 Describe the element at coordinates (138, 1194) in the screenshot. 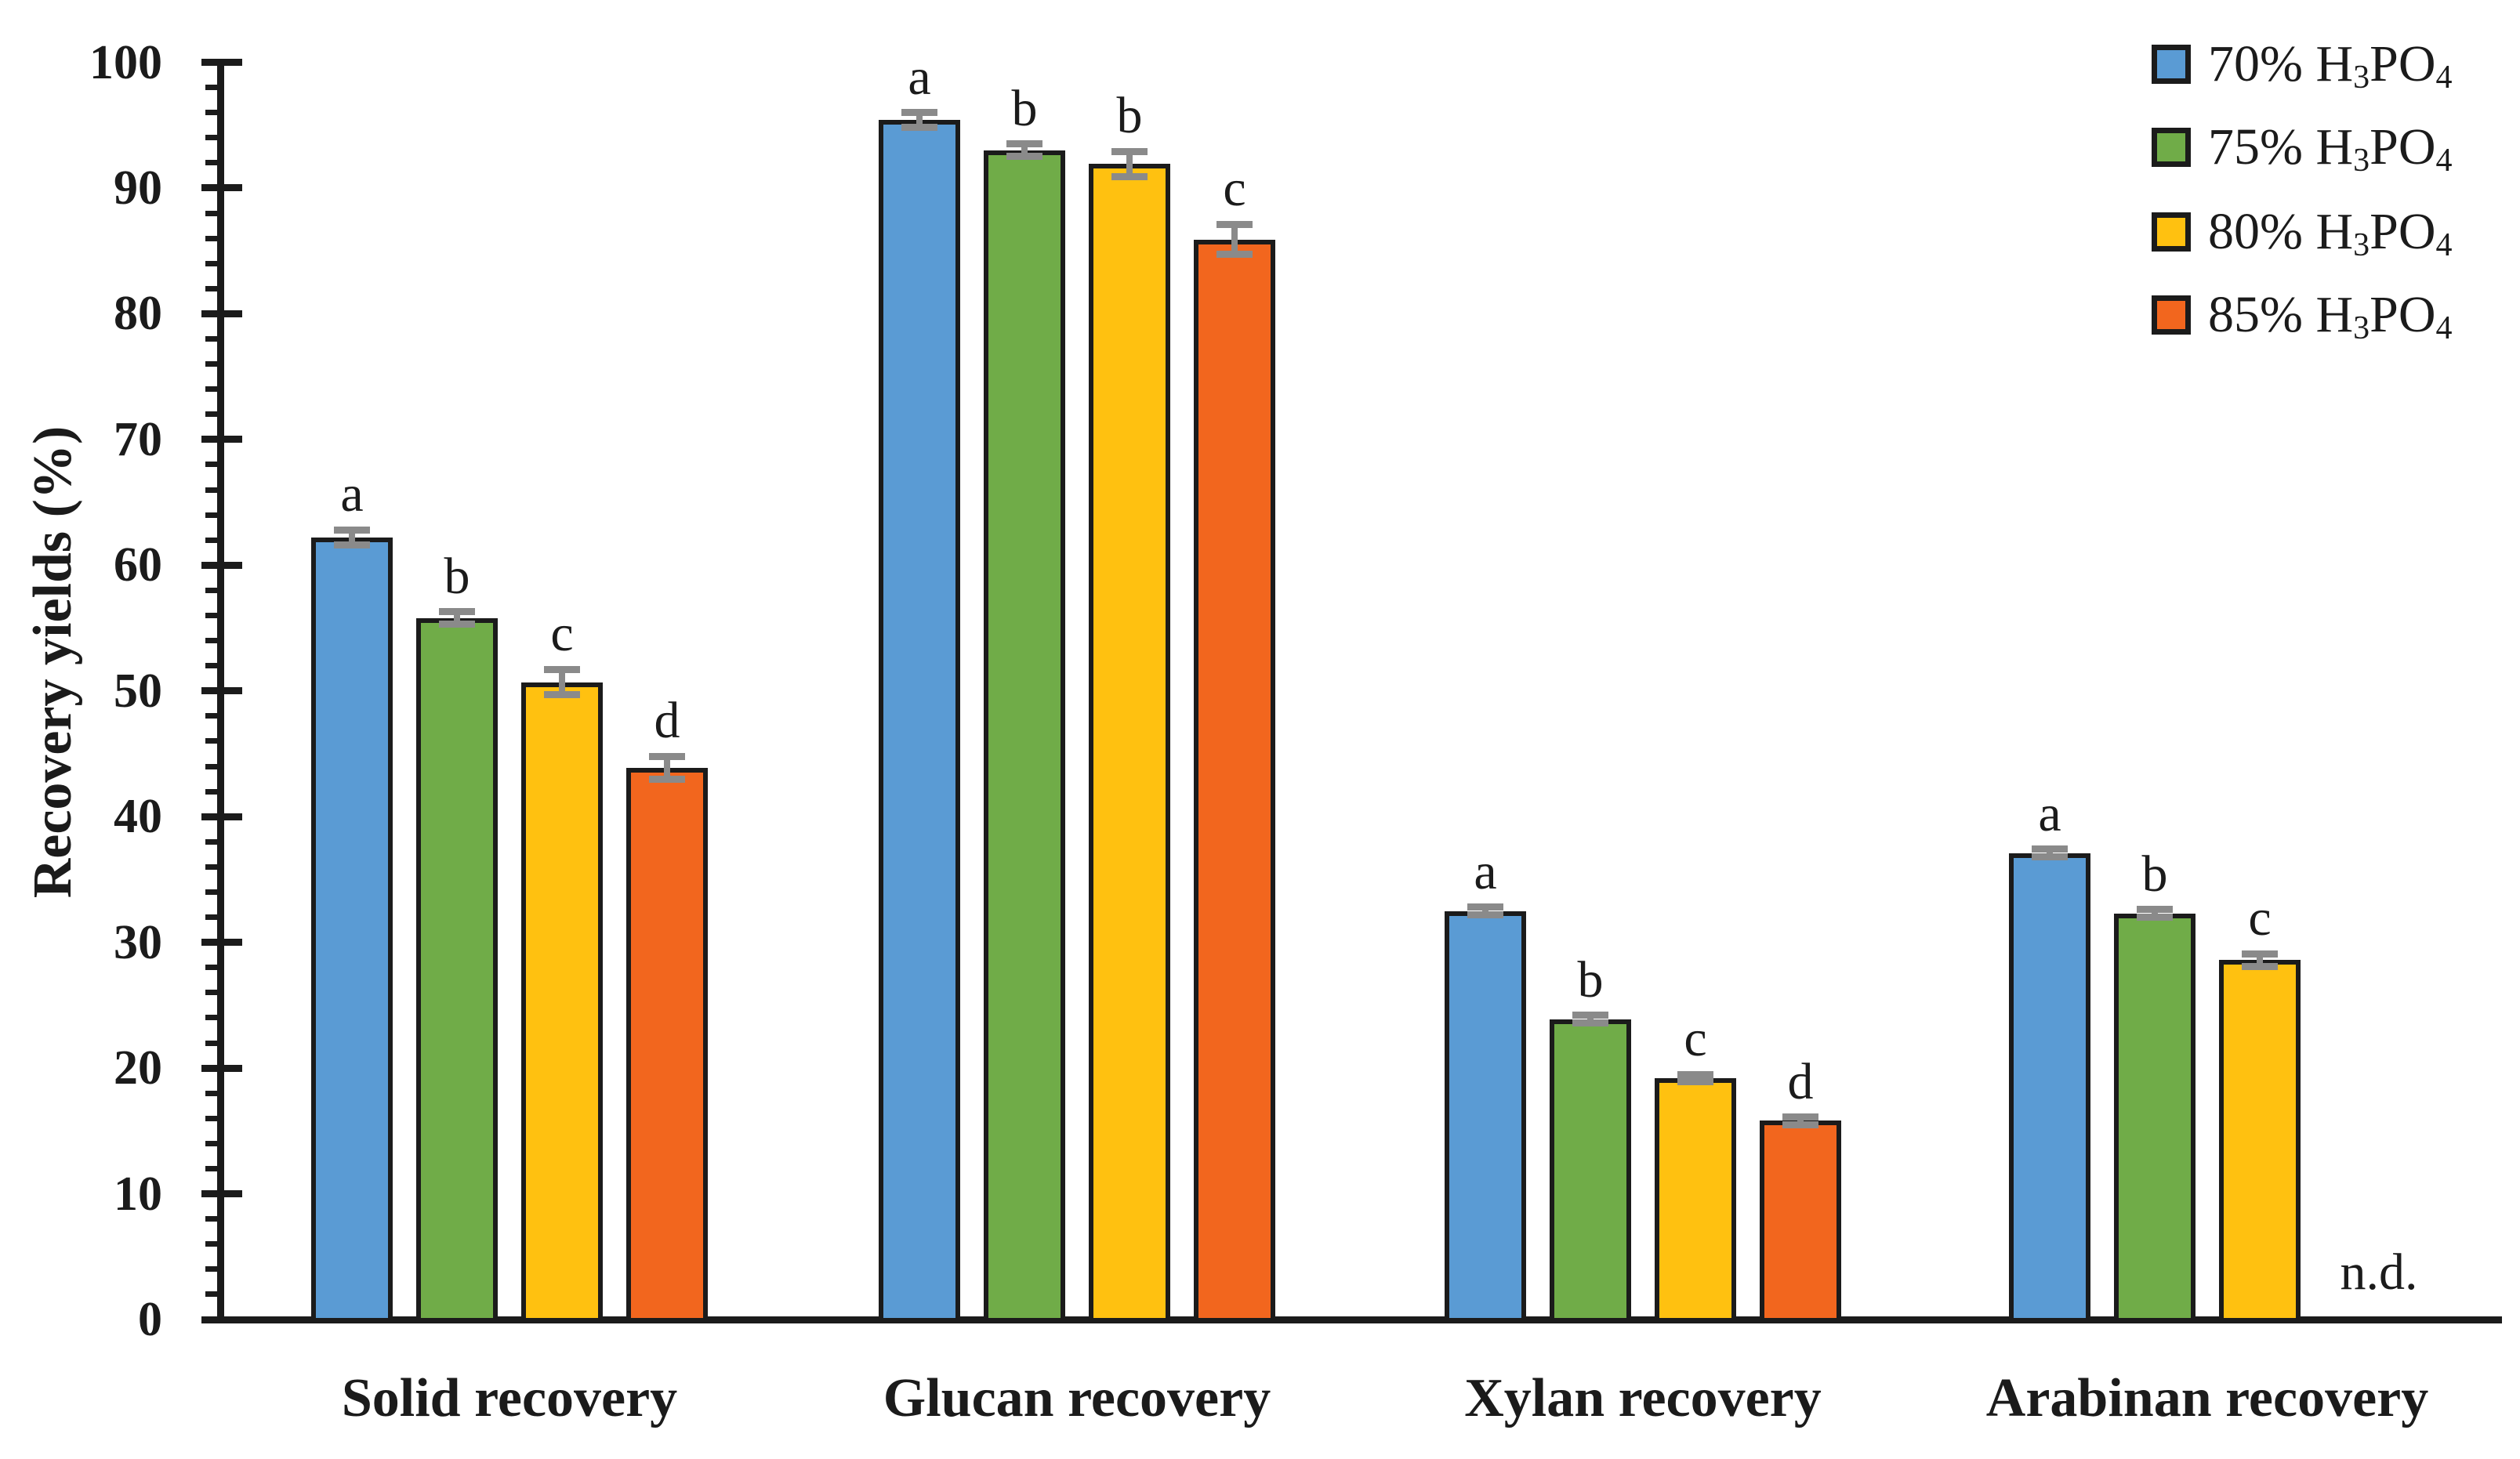

I see `y-tick-label: 10` at that location.